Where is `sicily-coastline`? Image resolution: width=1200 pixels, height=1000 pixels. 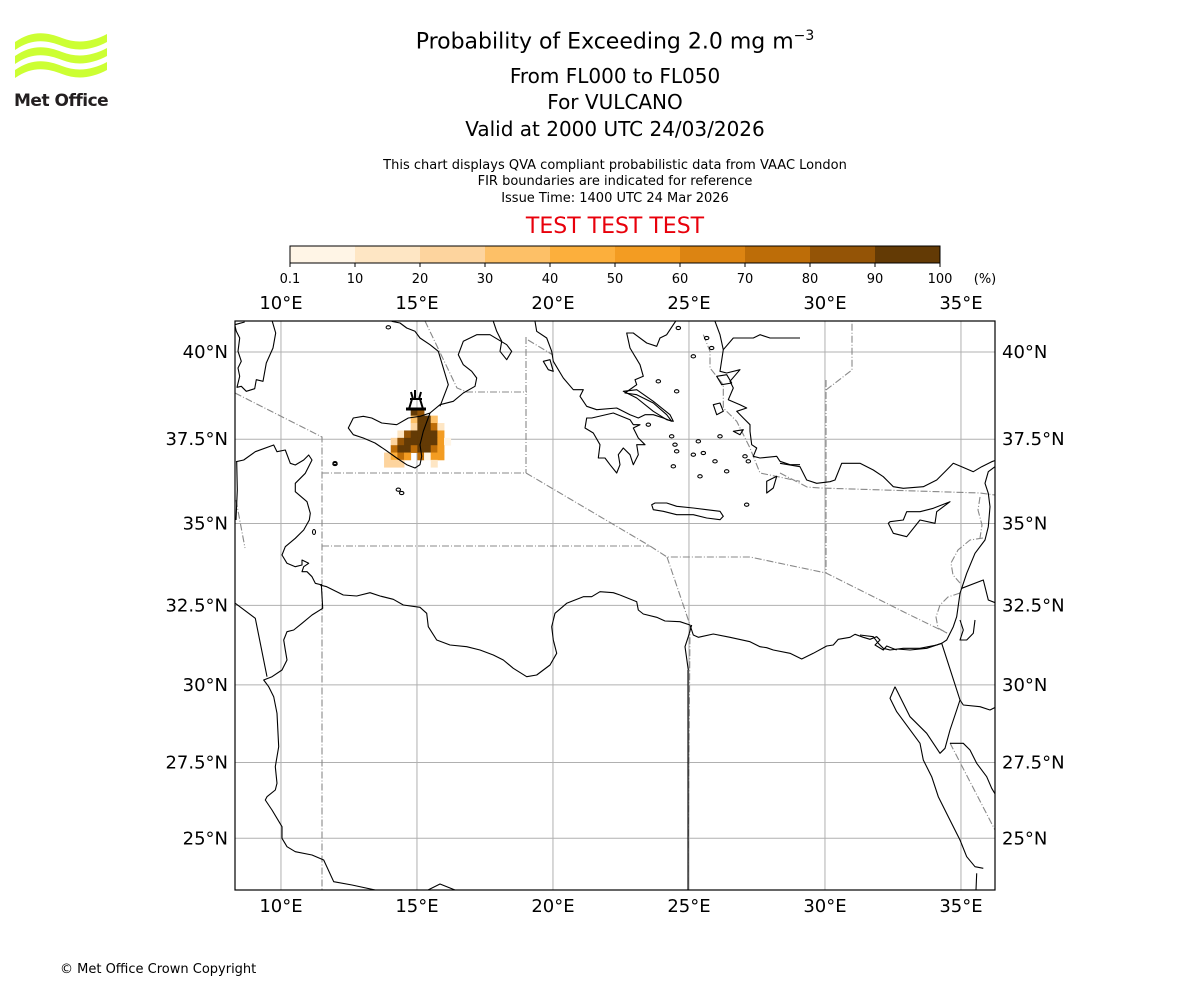
sicily-coastline is located at coordinates (389, 440).